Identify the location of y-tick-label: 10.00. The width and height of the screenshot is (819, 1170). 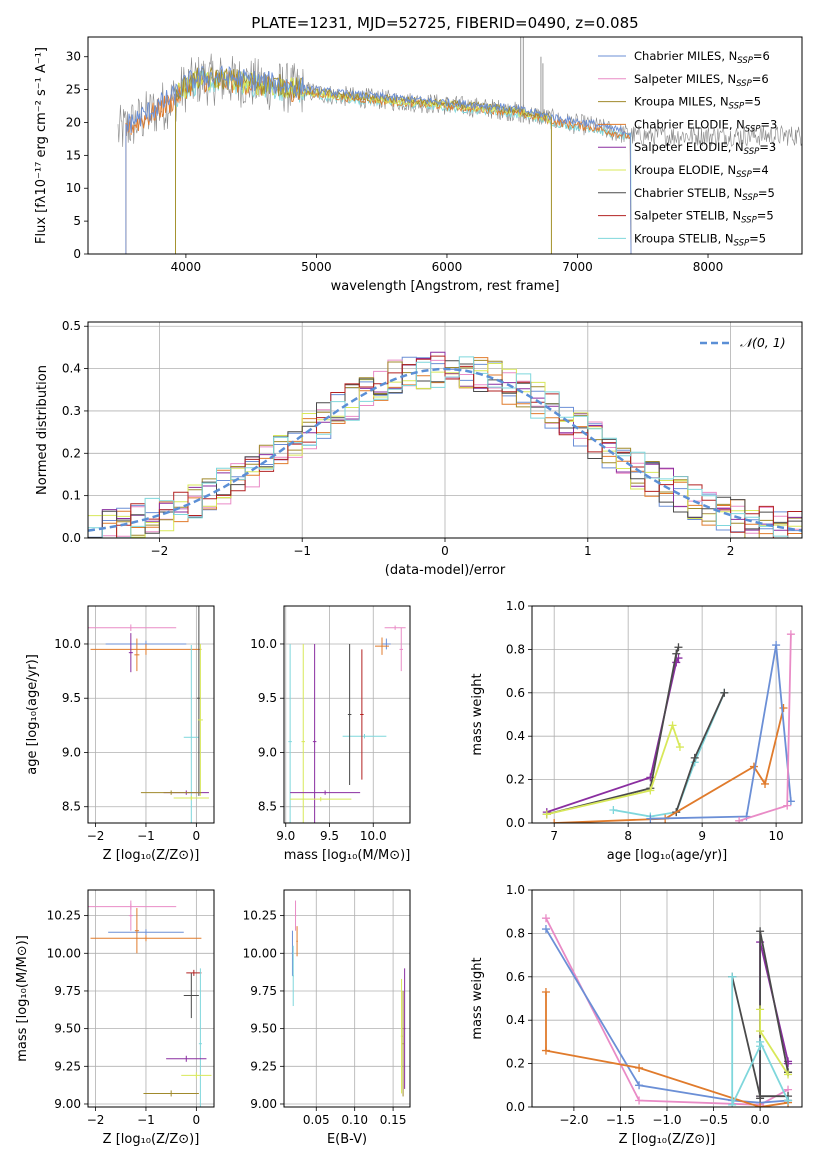
(260, 953).